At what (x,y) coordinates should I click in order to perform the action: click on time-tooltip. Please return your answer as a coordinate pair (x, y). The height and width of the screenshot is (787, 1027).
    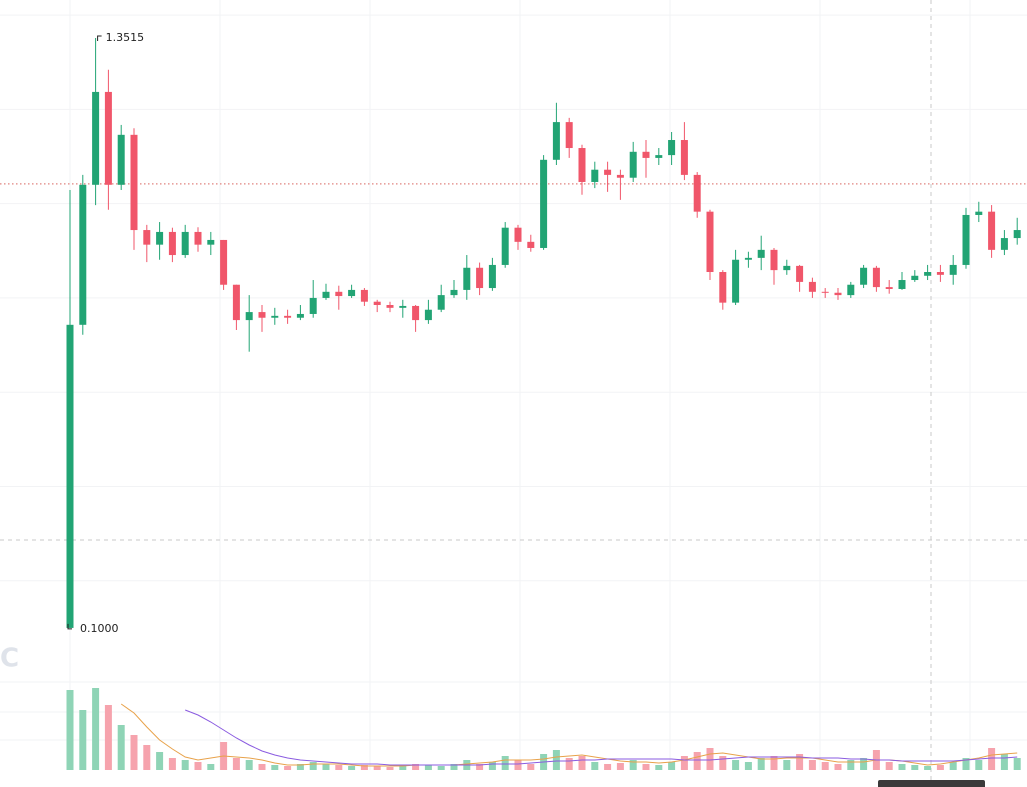
    Looking at the image, I should click on (931, 783).